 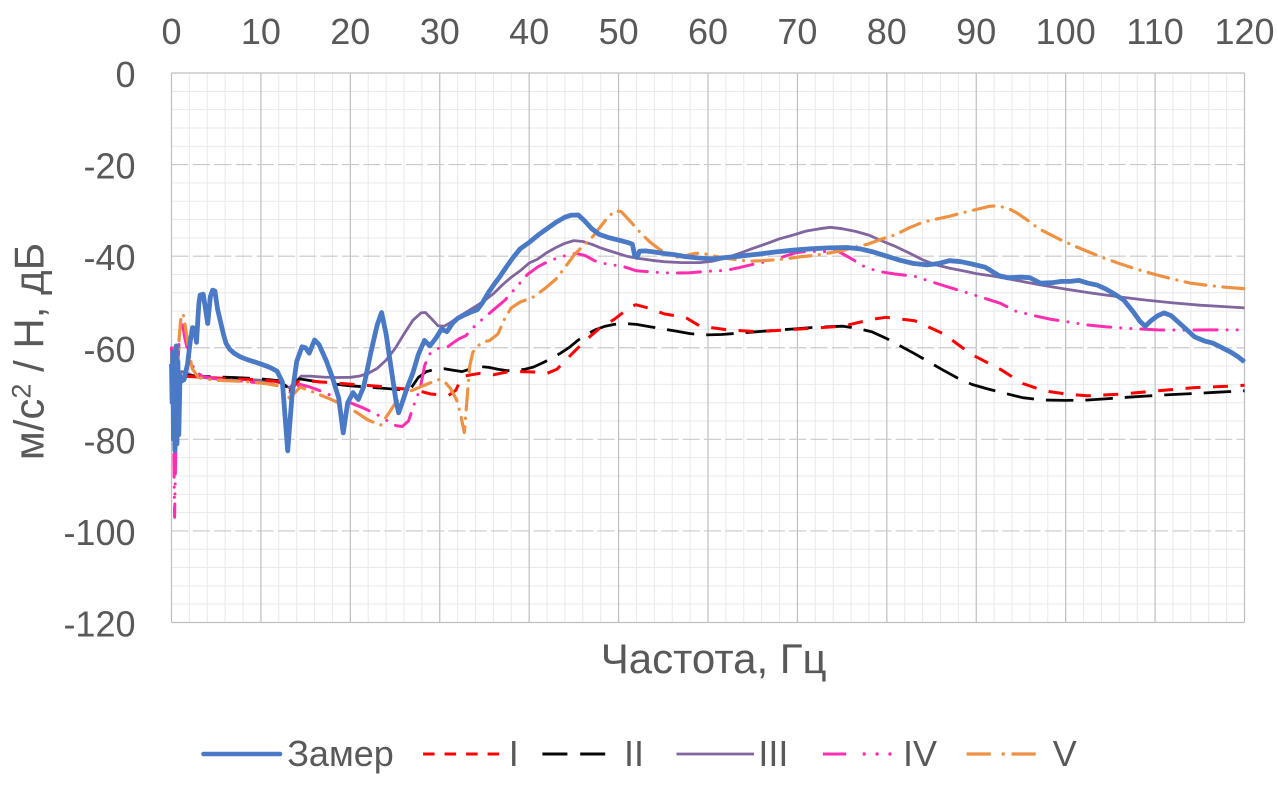 I want to click on svg-text: IV, so click(x=920, y=753).